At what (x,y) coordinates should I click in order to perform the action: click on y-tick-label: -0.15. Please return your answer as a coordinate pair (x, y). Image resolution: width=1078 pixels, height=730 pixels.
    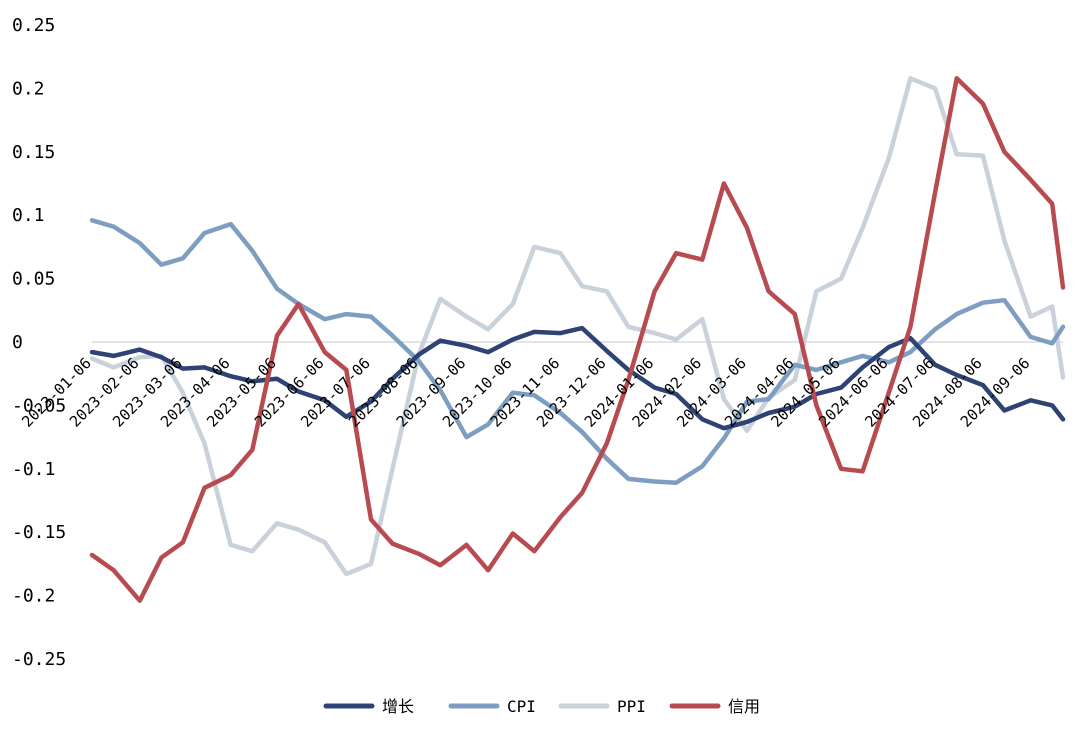
    Looking at the image, I should click on (39, 532).